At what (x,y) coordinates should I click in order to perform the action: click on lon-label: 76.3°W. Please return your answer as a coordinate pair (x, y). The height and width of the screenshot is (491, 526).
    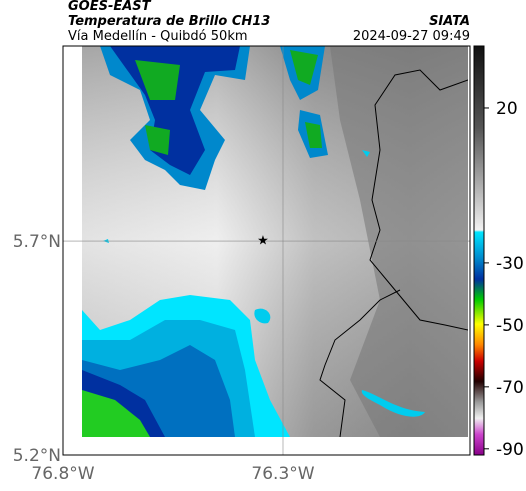
    Looking at the image, I should click on (282, 474).